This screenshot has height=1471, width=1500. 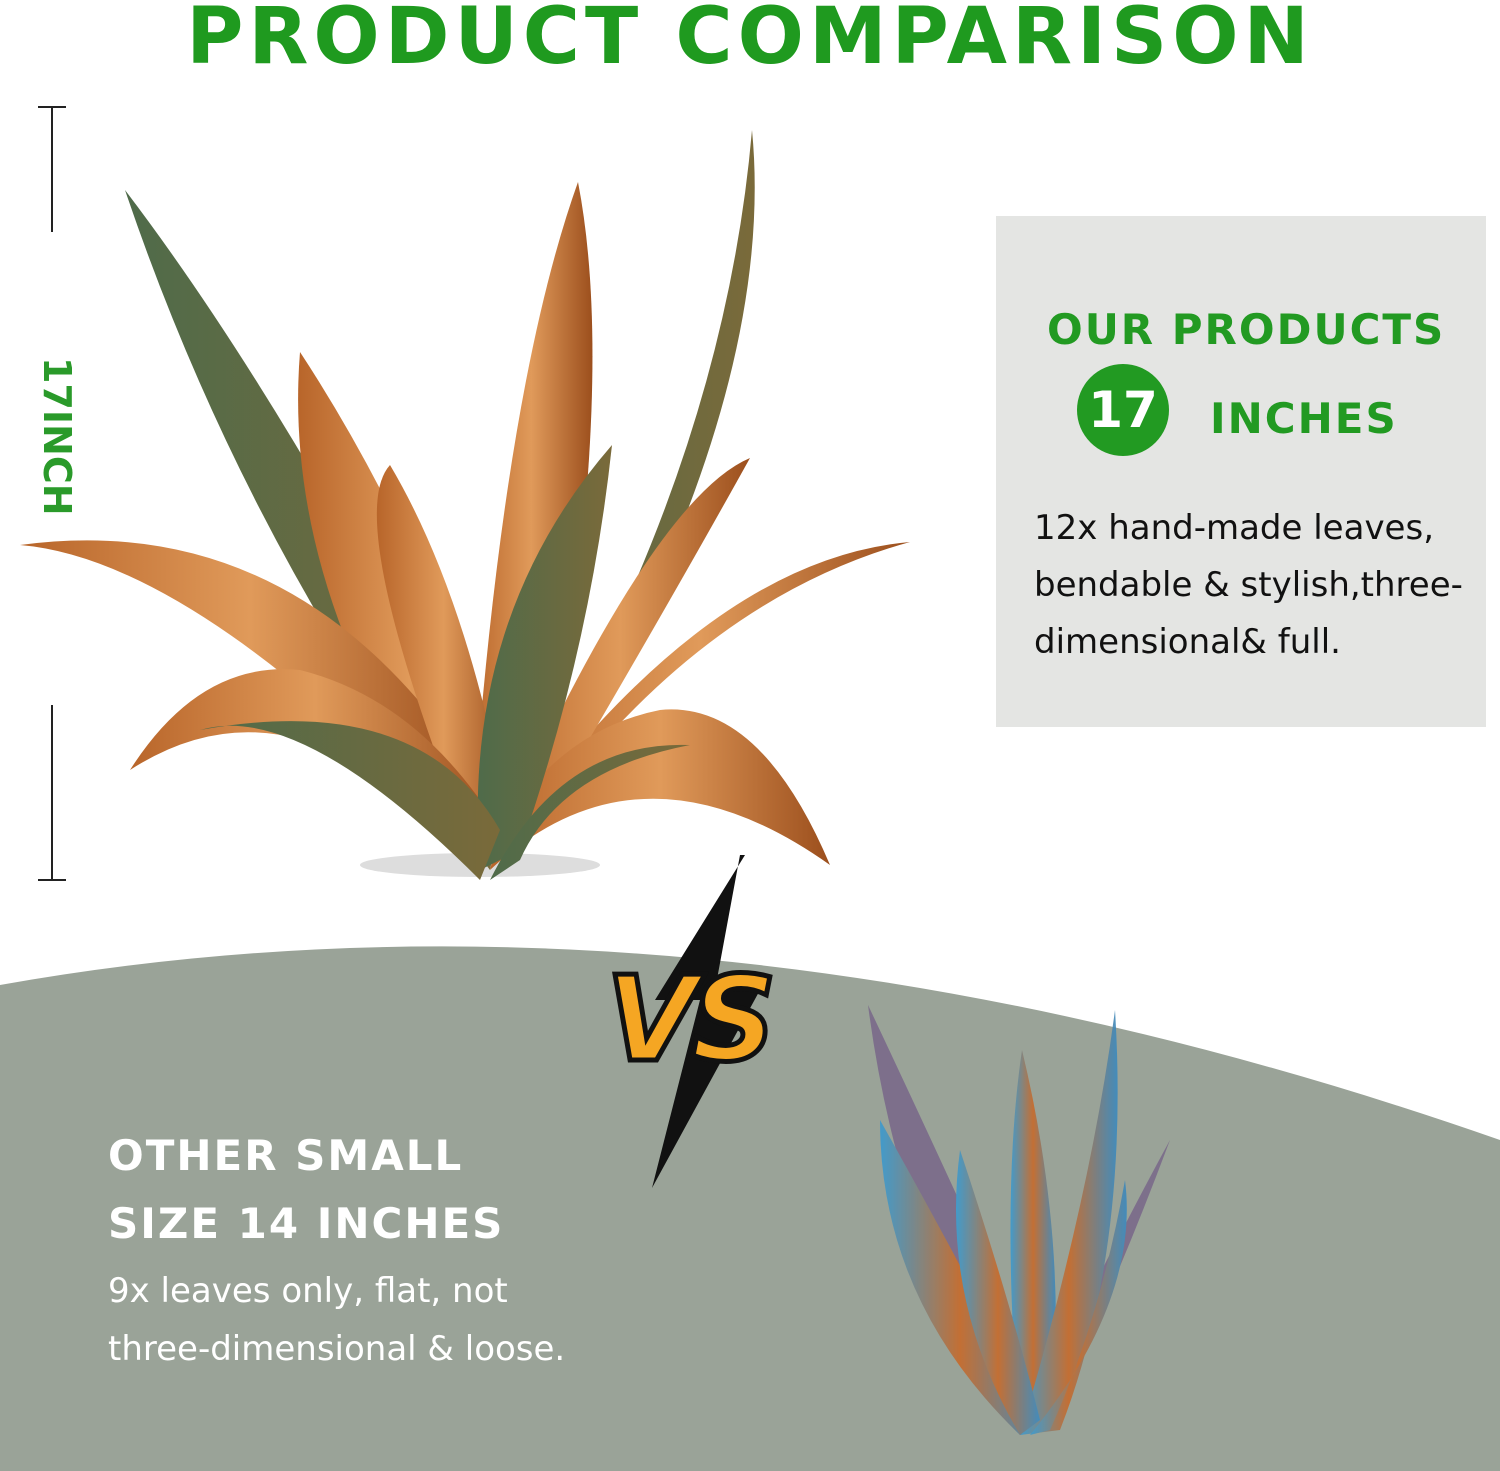 I want to click on dimension-label: 17INCH, so click(x=57, y=436).